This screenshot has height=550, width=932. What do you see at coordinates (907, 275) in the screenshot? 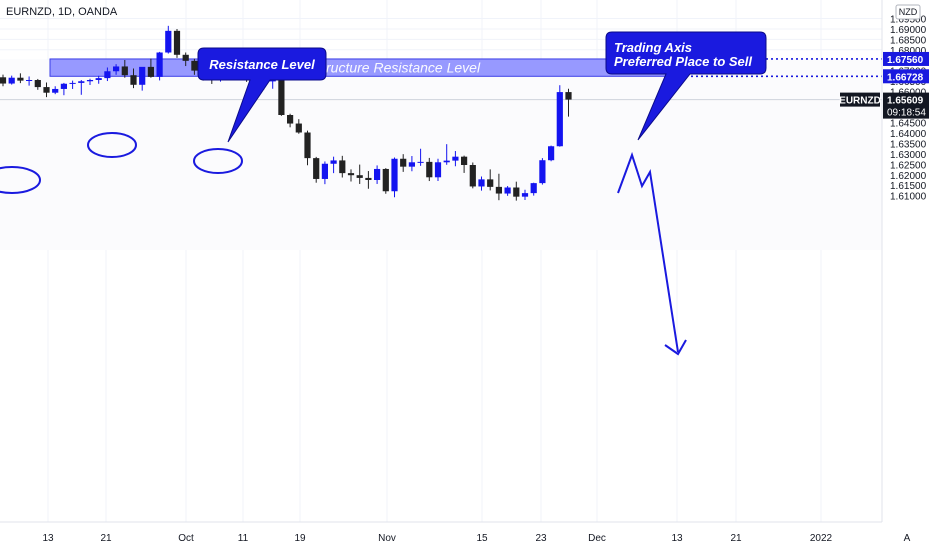
I see `price-axis` at bounding box center [907, 275].